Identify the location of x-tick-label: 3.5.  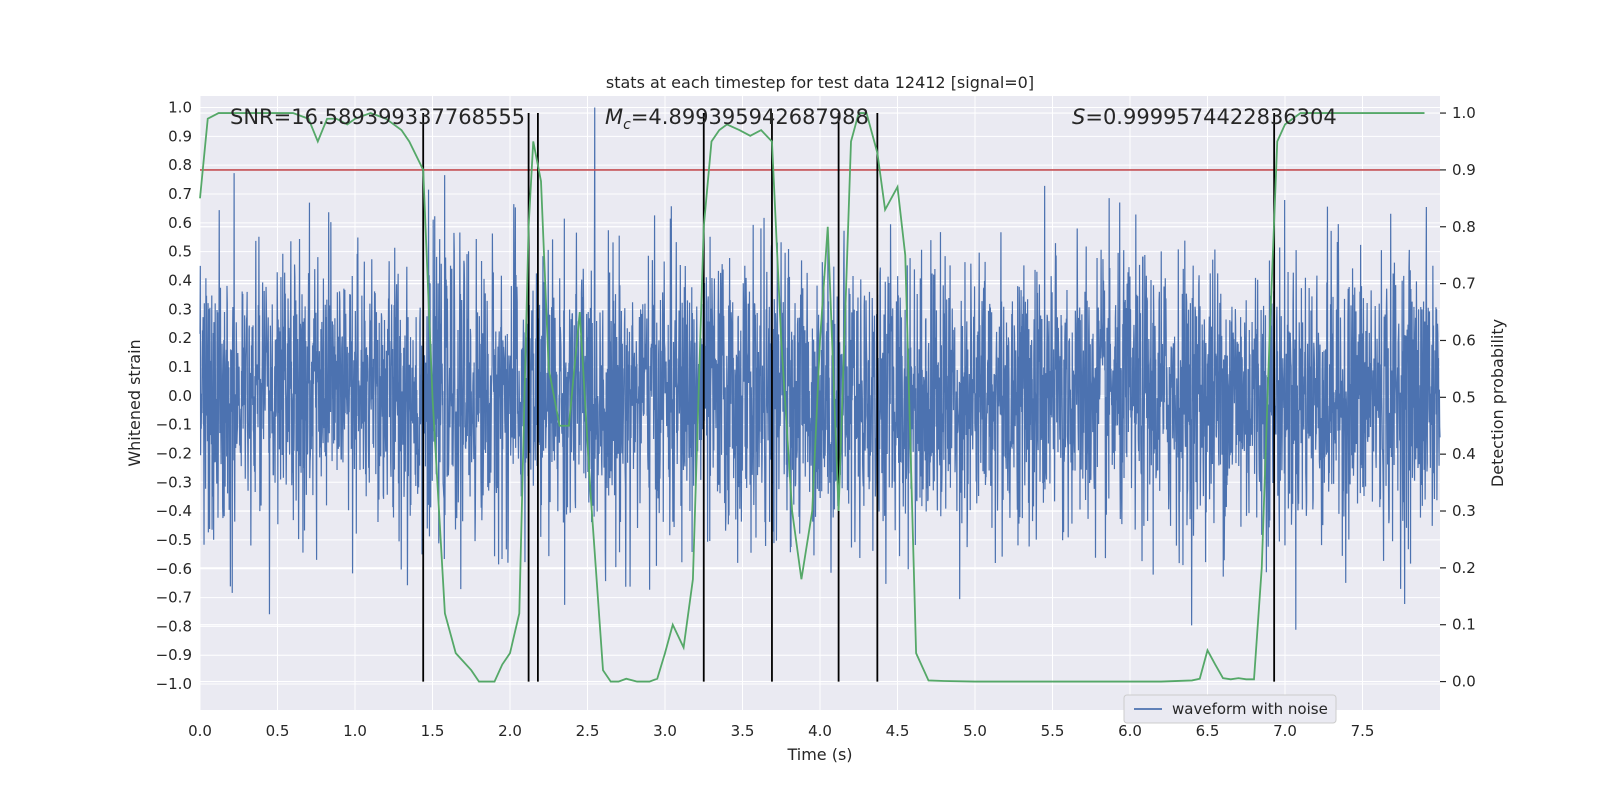
(743, 731).